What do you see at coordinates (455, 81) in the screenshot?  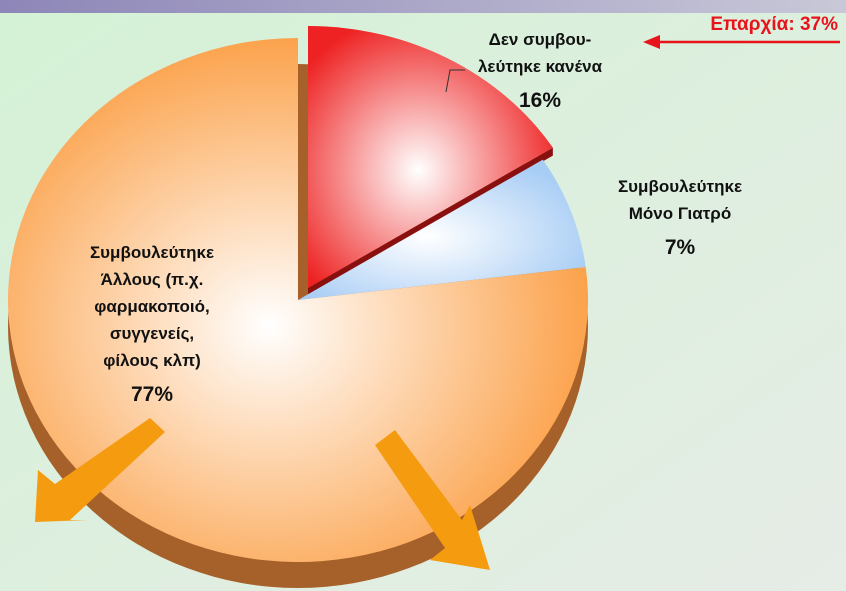 I see `leader-line` at bounding box center [455, 81].